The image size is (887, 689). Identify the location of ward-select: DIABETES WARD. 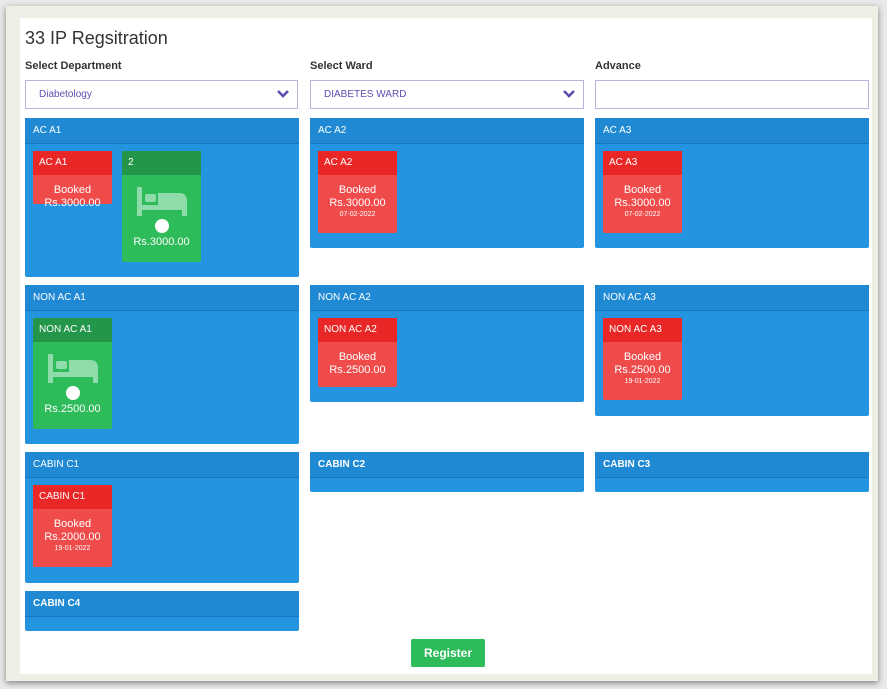
(447, 94).